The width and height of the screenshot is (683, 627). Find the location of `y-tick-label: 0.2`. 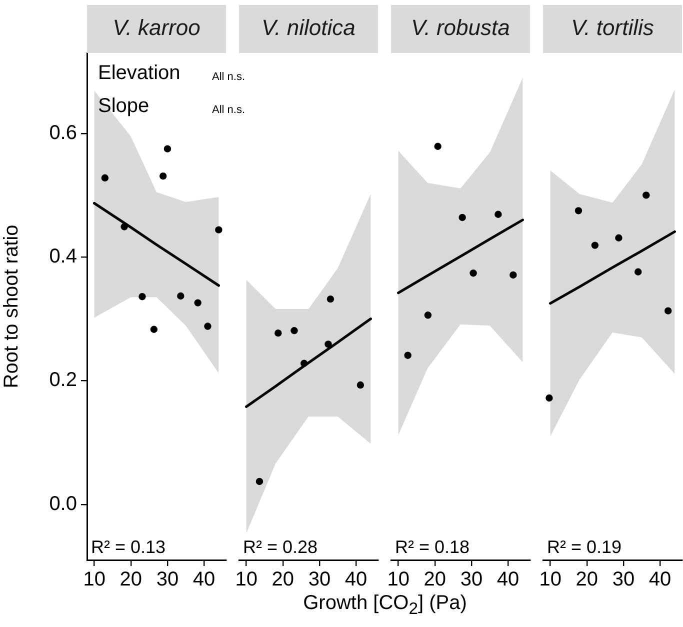

y-tick-label: 0.2 is located at coordinates (63, 380).